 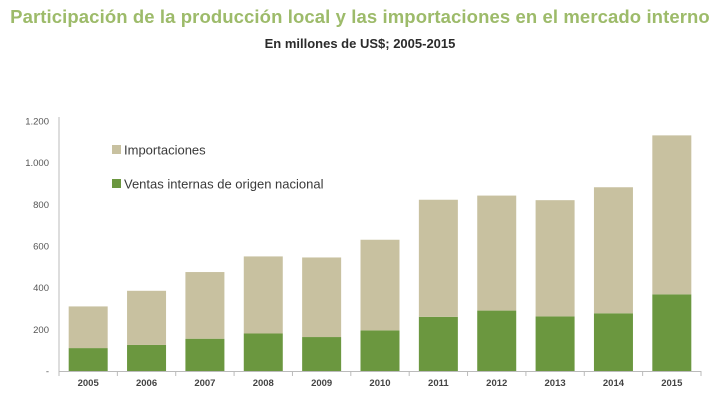 What do you see at coordinates (41, 205) in the screenshot?
I see `y-tick-label: 800` at bounding box center [41, 205].